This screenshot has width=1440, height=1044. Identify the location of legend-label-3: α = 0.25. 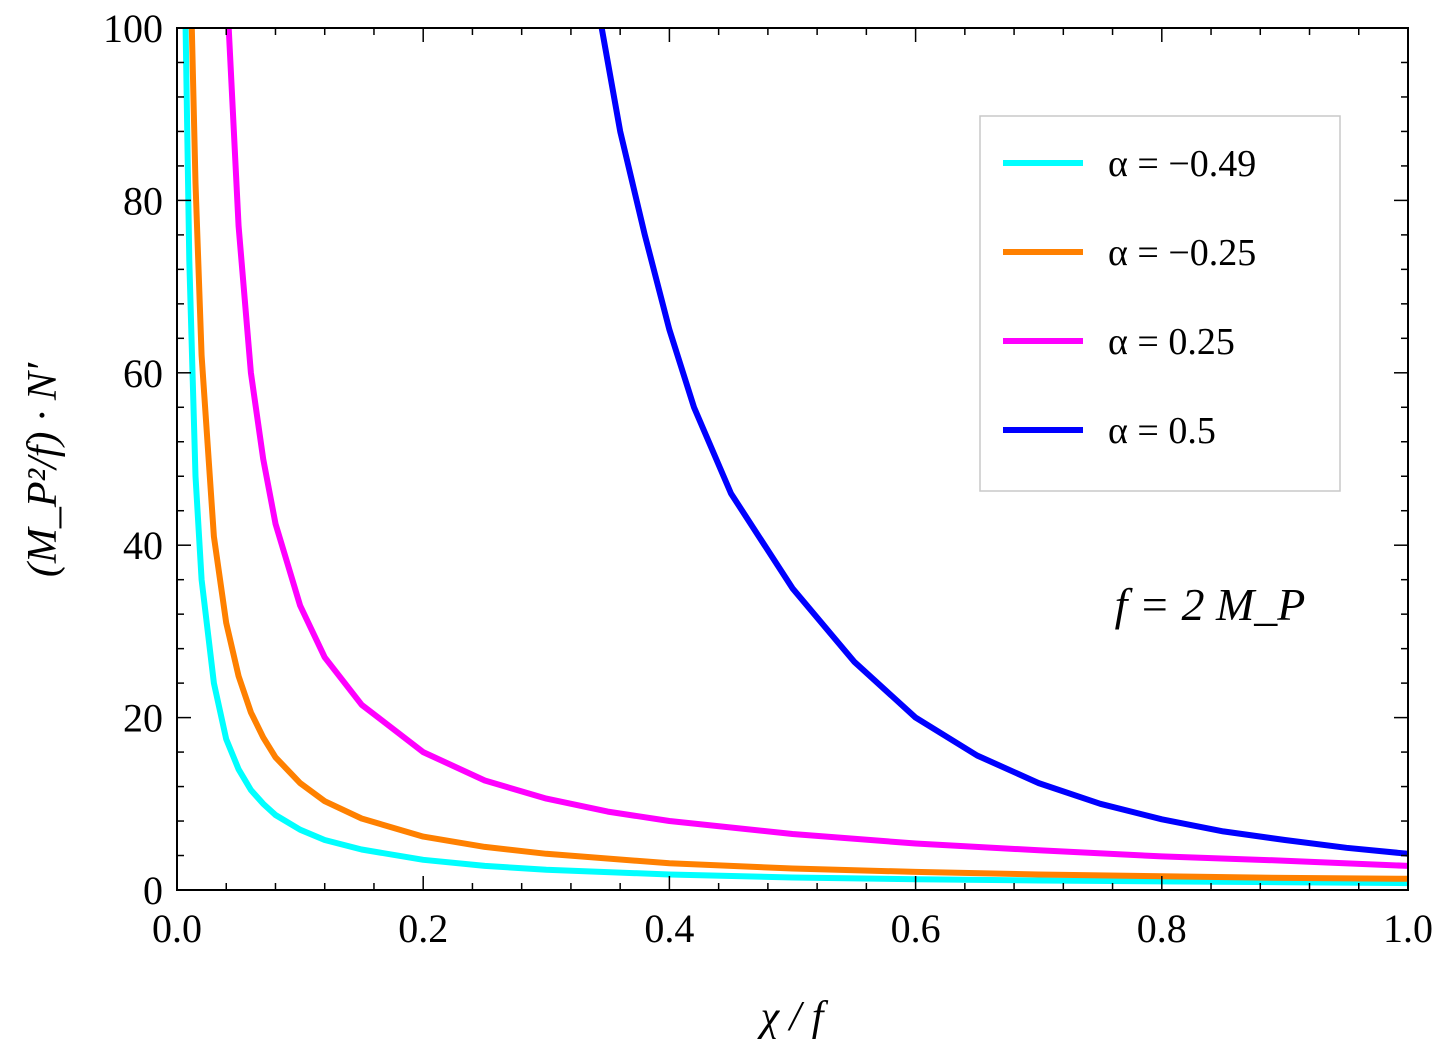
(1171, 342).